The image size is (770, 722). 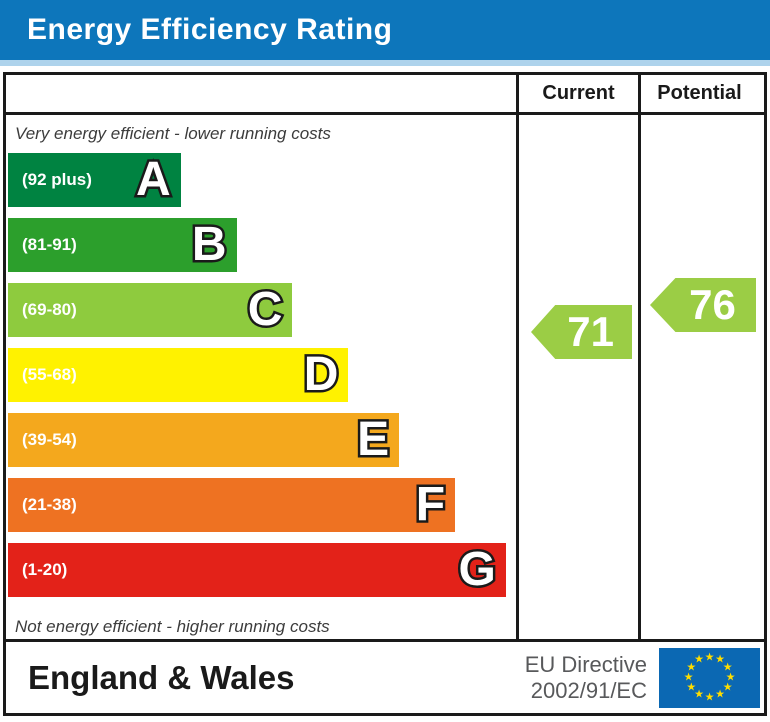 I want to click on header-cell-empty, so click(x=262, y=93).